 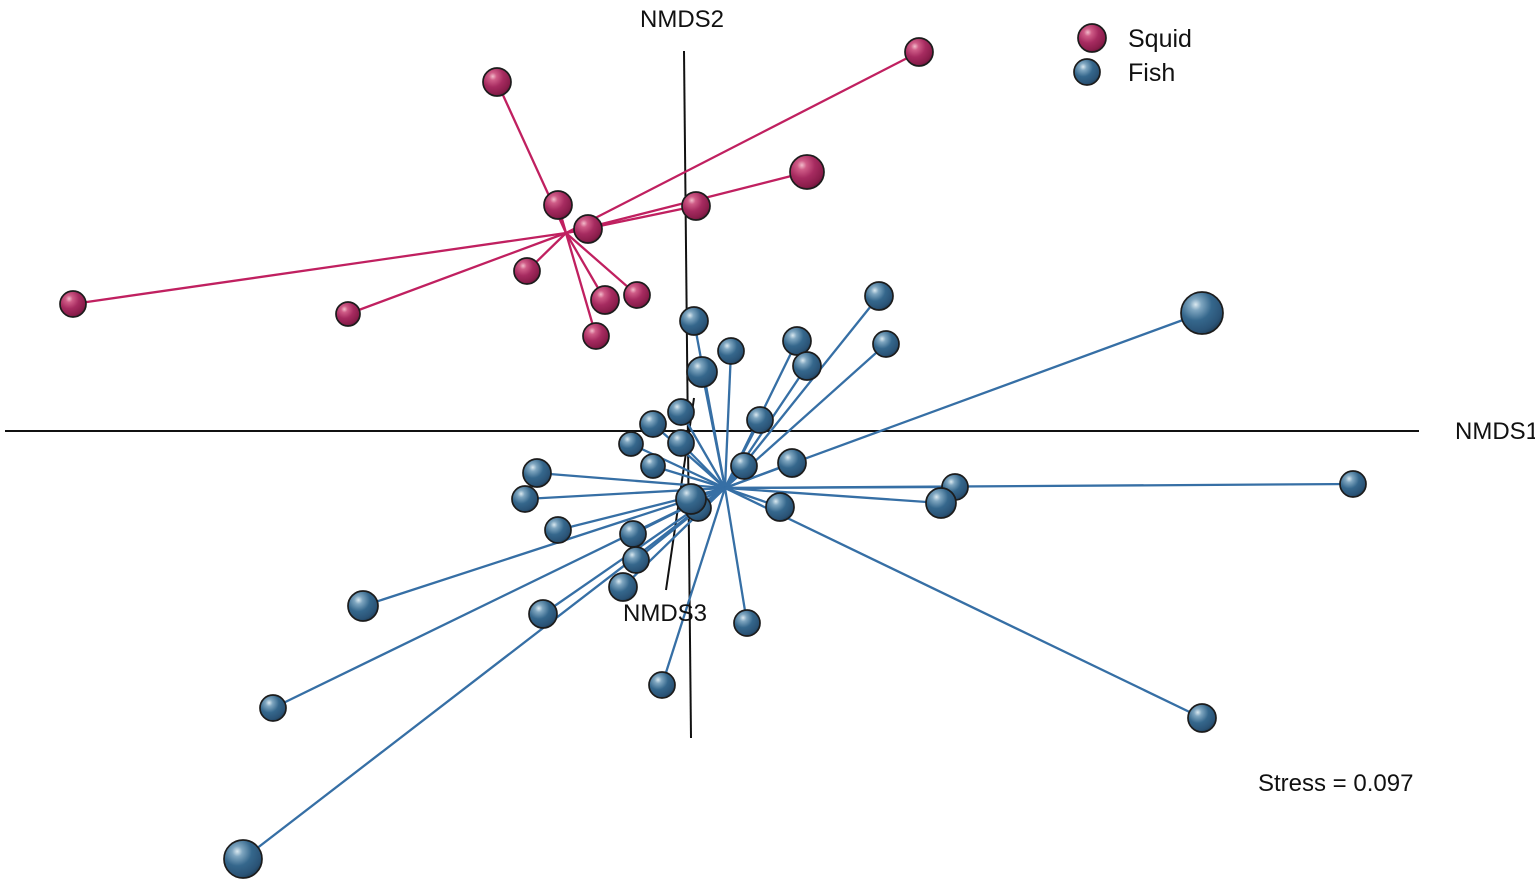 I want to click on legend-label-squid: Squid, so click(x=1160, y=39).